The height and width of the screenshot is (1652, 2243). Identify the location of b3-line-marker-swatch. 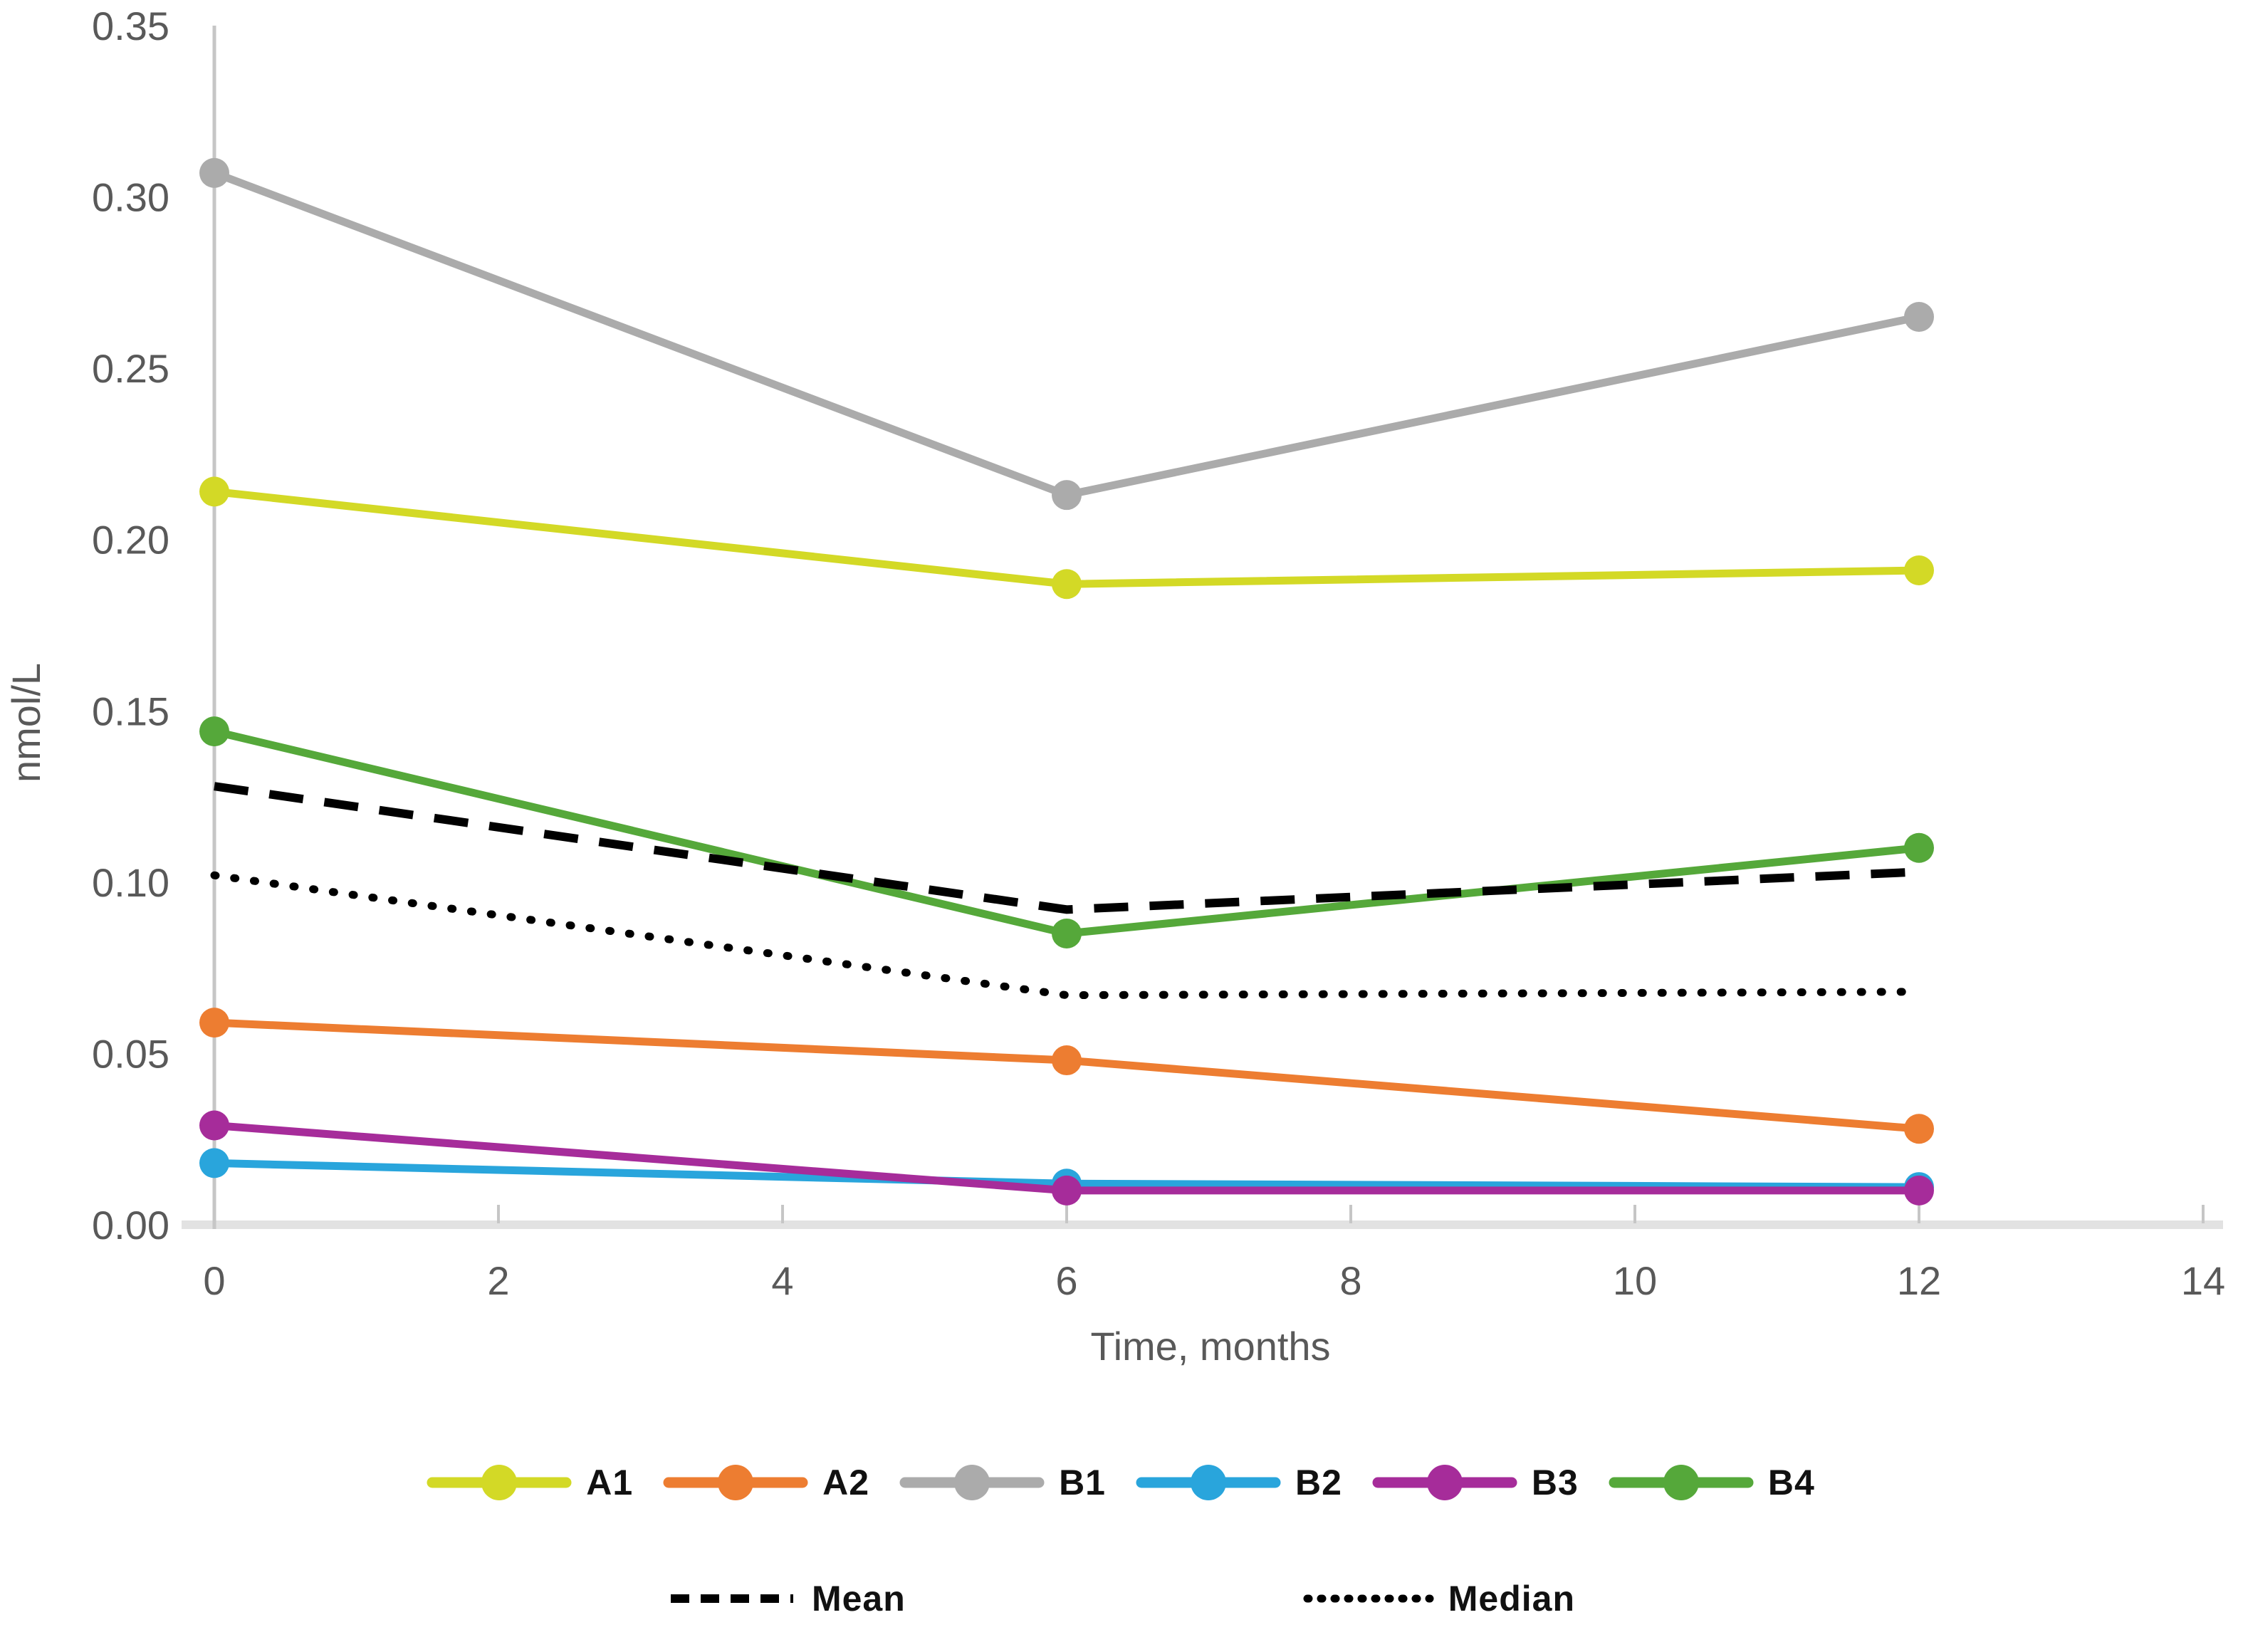
(1444, 1483).